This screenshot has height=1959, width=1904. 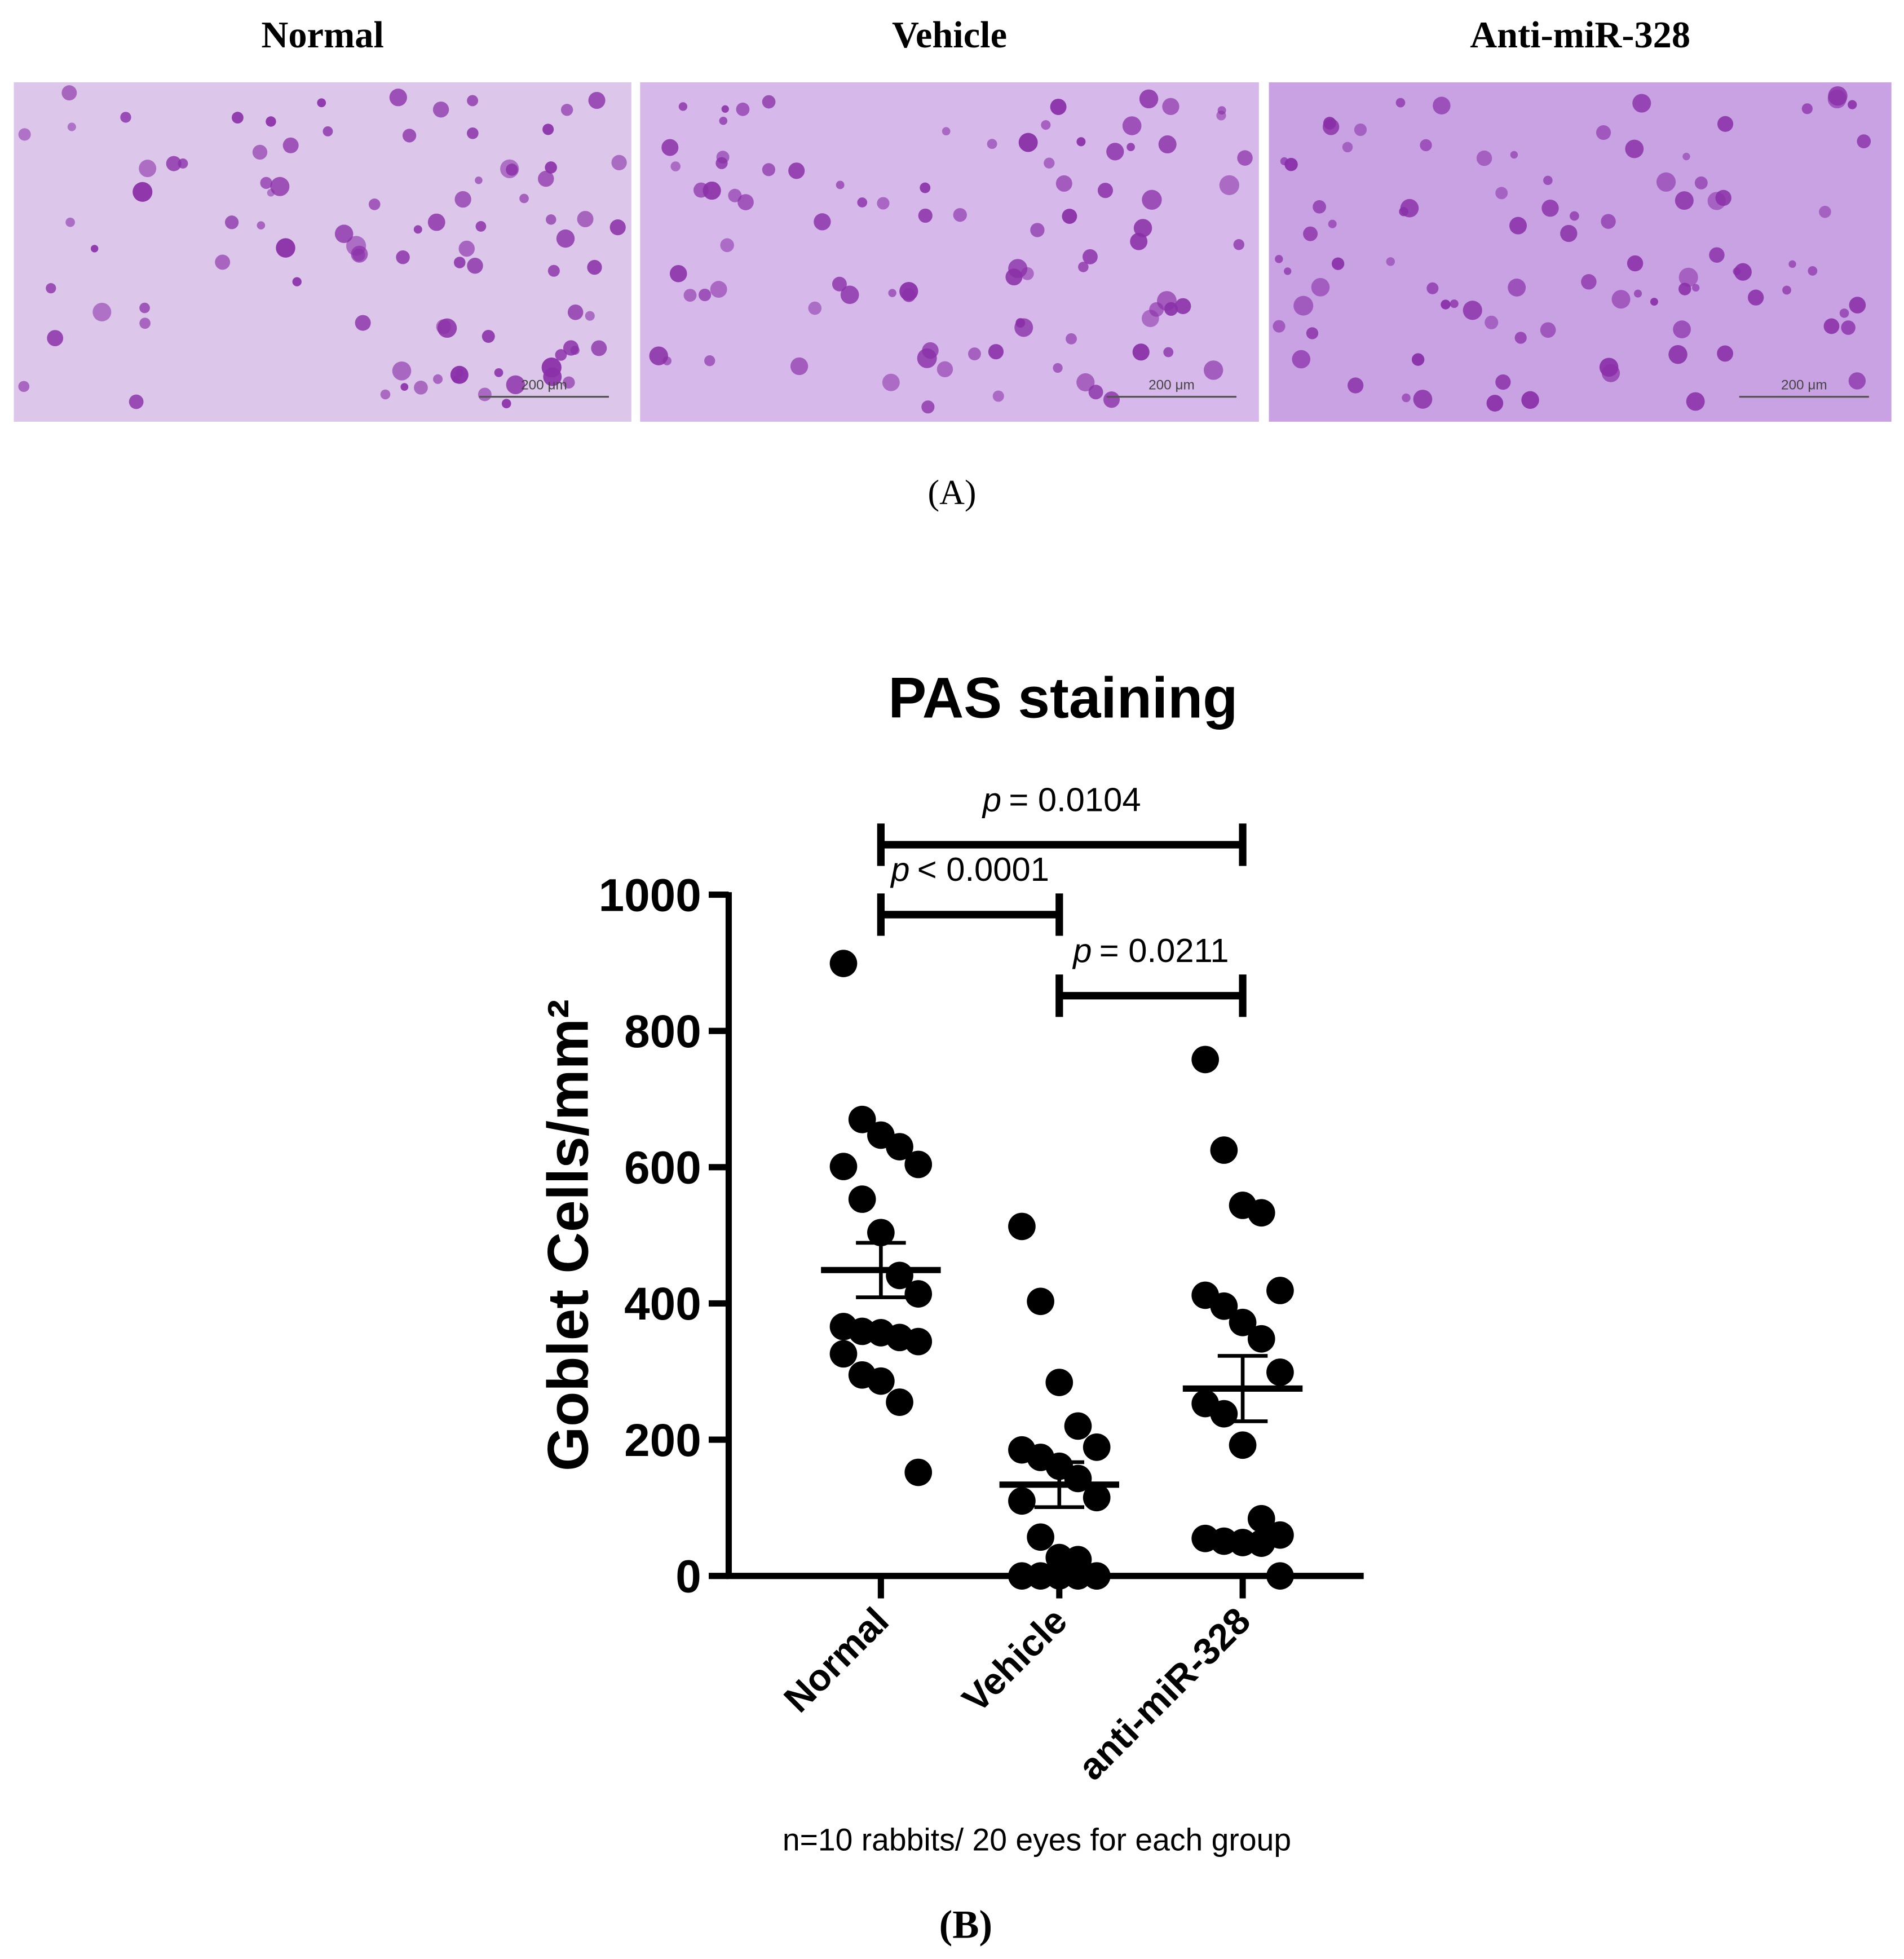 What do you see at coordinates (1804, 384) in the screenshot?
I see `scale-bar-label: 200 μm` at bounding box center [1804, 384].